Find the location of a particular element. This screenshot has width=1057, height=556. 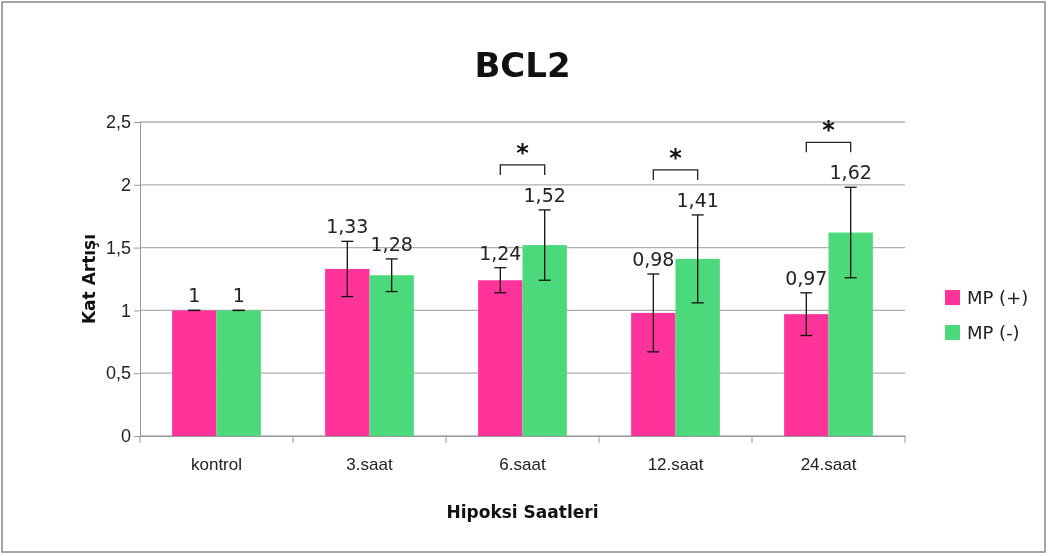

y-tick-label: 1 is located at coordinates (125, 310).